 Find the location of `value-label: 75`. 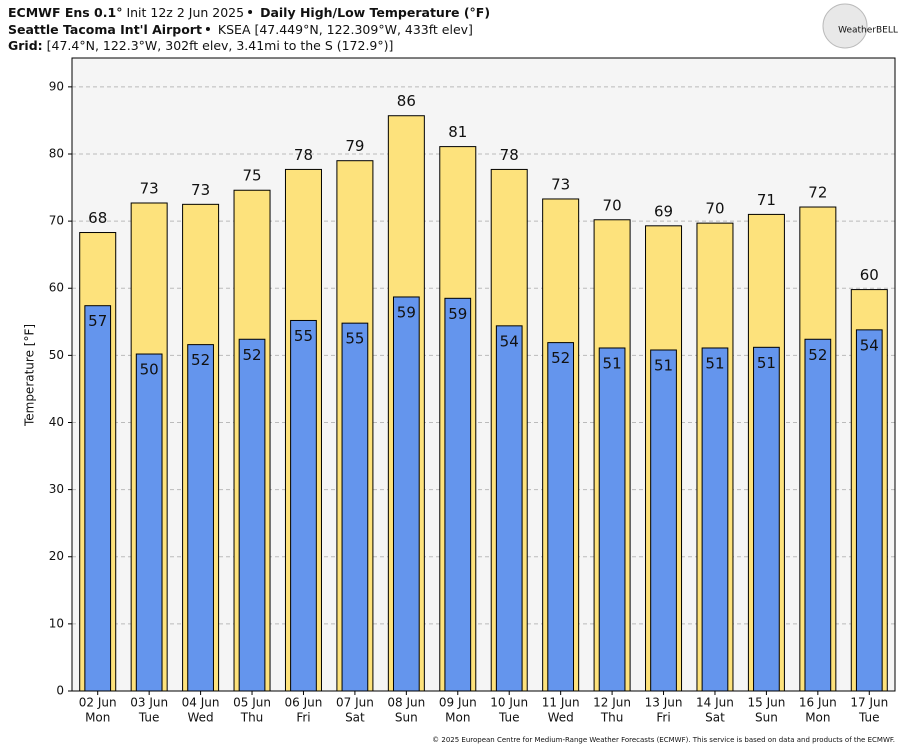

value-label: 75 is located at coordinates (251, 176).